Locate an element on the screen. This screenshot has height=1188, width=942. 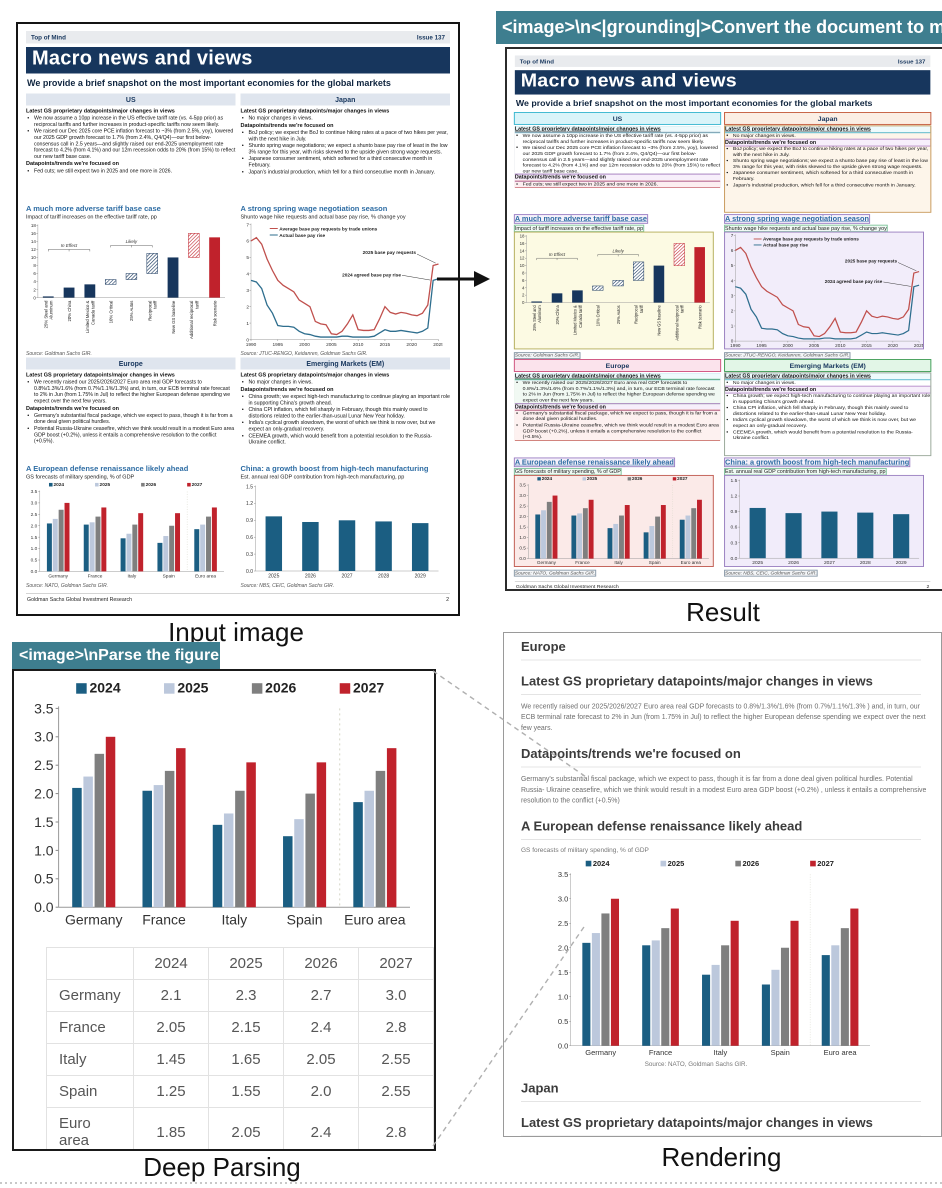
svg-text: 2015 is located at coordinates (866, 345).